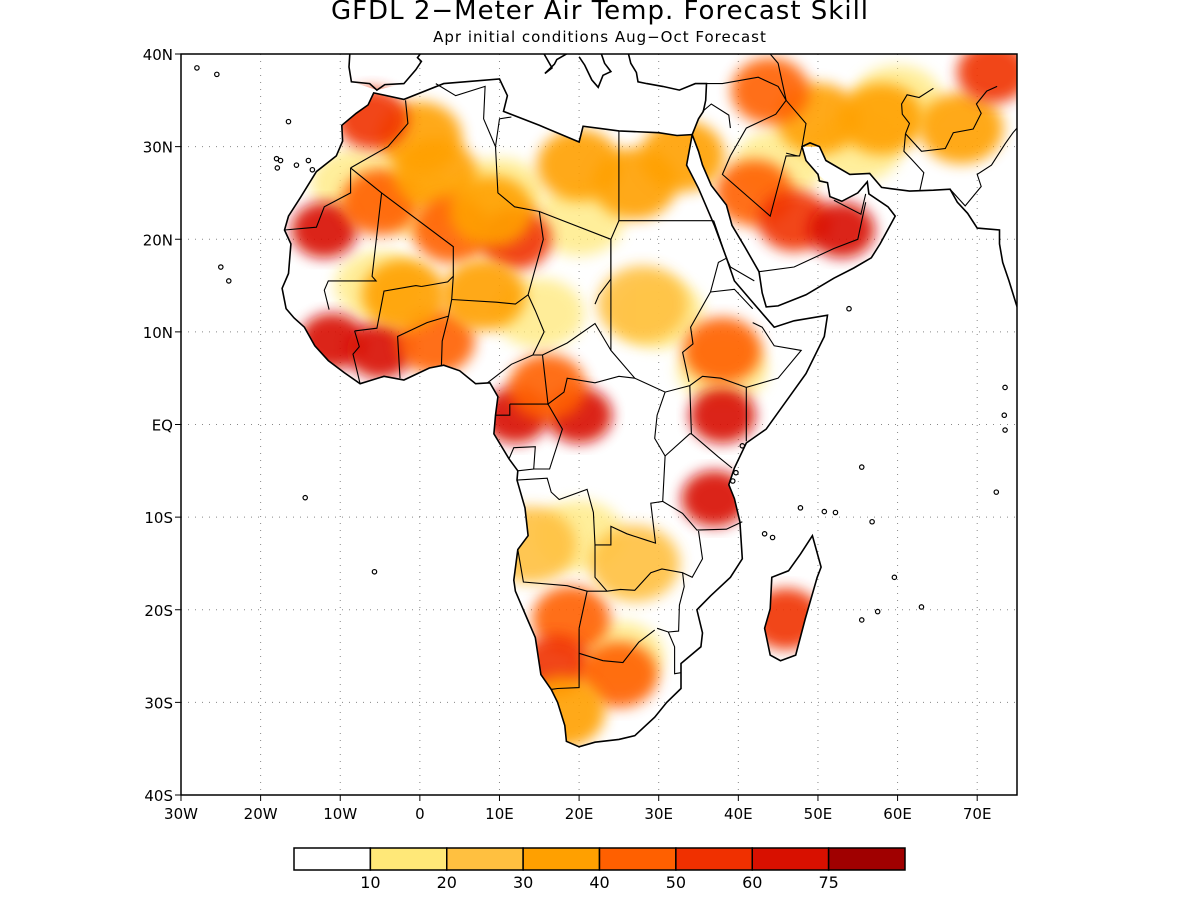 Image resolution: width=1200 pixels, height=900 pixels. I want to click on lat-label: 40N, so click(158, 55).